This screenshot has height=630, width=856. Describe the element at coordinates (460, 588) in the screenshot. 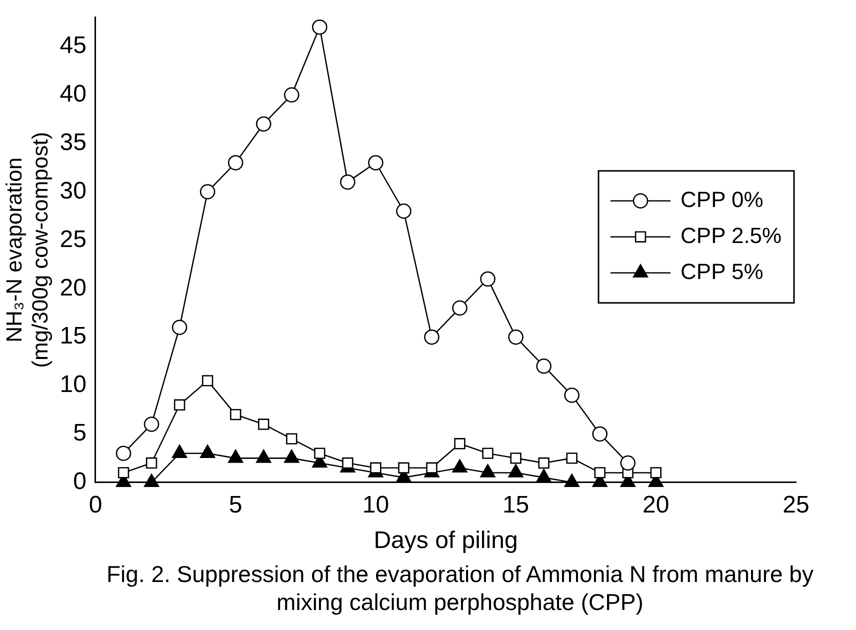

I see `text: Fig. 2. Suppression of the evaporation of Ammonia N from manure by mixing calcium perphosphate (CPP)` at that location.